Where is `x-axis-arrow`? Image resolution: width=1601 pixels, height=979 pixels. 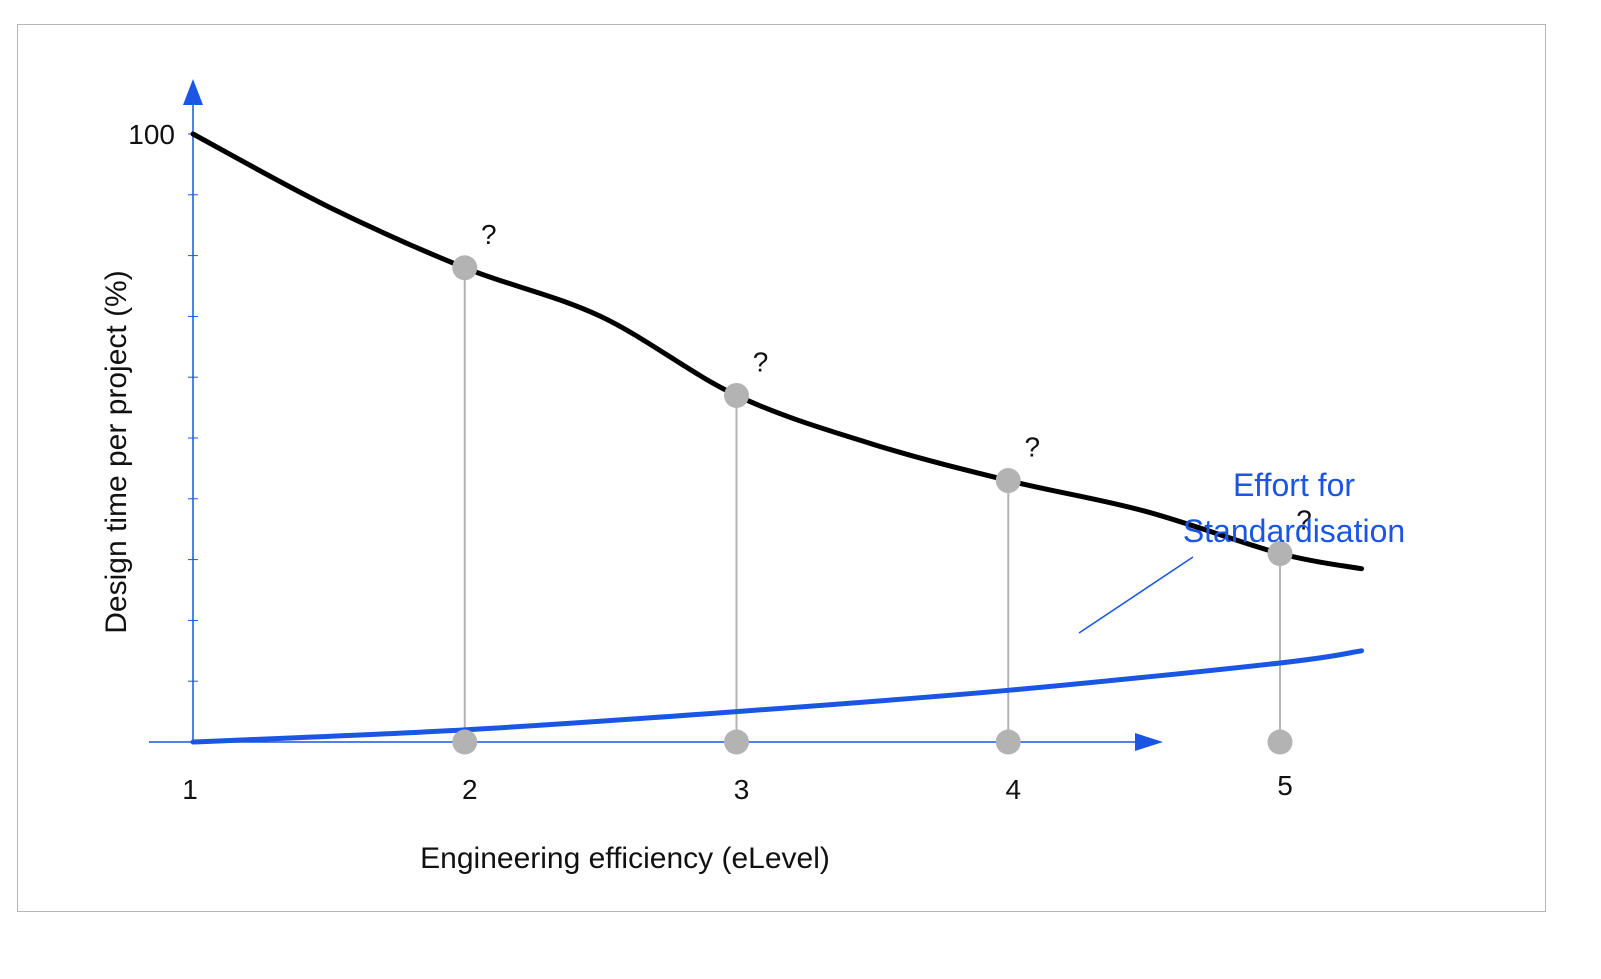
x-axis-arrow is located at coordinates (1149, 742).